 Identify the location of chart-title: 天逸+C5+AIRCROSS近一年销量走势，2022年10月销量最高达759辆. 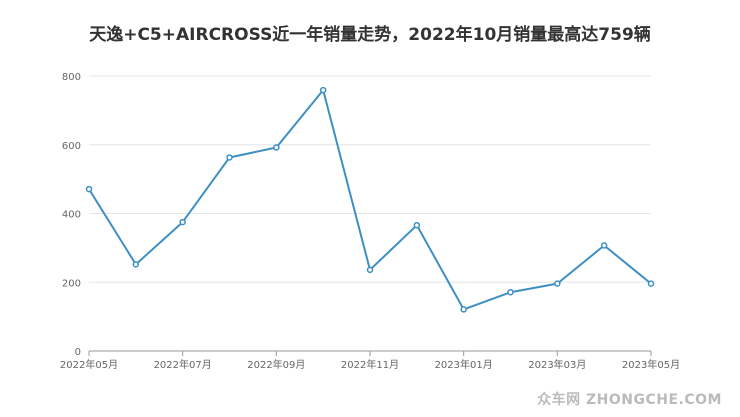
(370, 35).